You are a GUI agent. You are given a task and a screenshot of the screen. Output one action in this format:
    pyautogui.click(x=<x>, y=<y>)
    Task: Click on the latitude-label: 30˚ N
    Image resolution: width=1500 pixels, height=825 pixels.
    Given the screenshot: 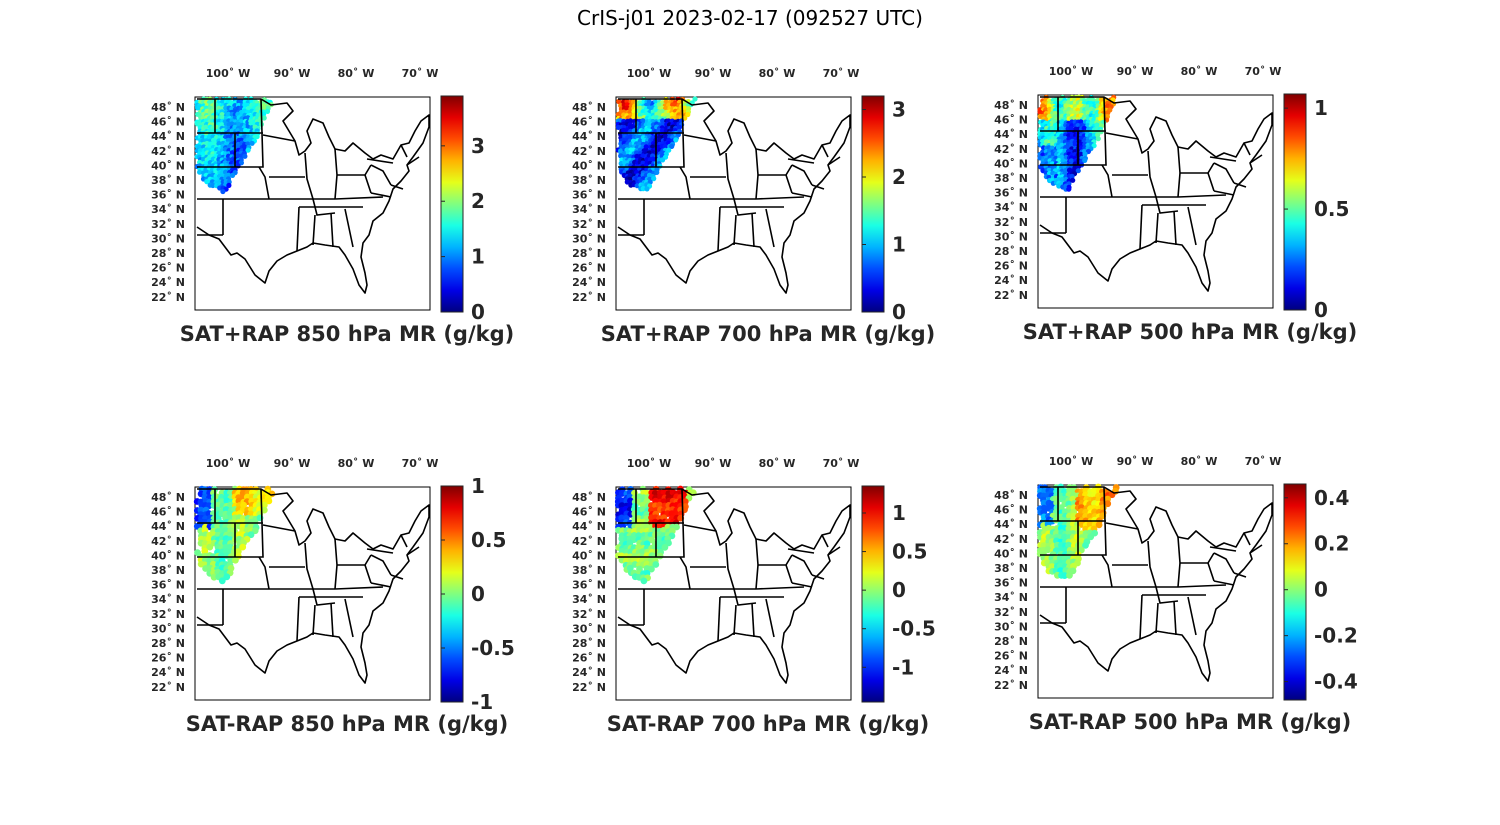 What is the action you would take?
    pyautogui.click(x=589, y=238)
    